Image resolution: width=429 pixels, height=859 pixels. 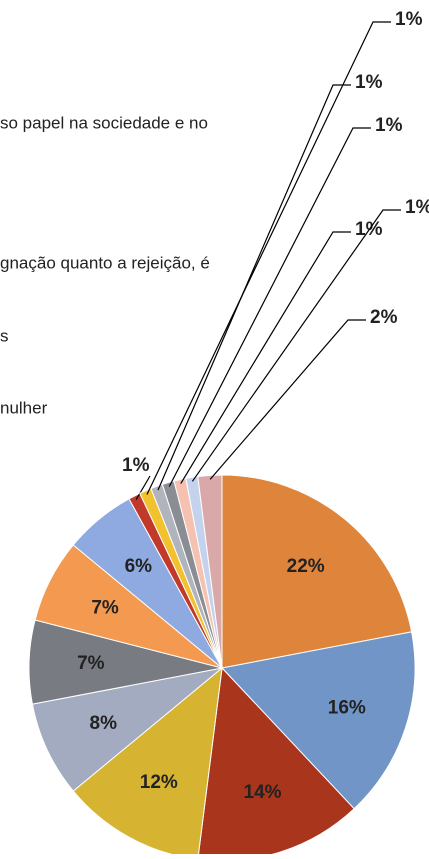 I want to click on data-label: 16%, so click(x=347, y=708).